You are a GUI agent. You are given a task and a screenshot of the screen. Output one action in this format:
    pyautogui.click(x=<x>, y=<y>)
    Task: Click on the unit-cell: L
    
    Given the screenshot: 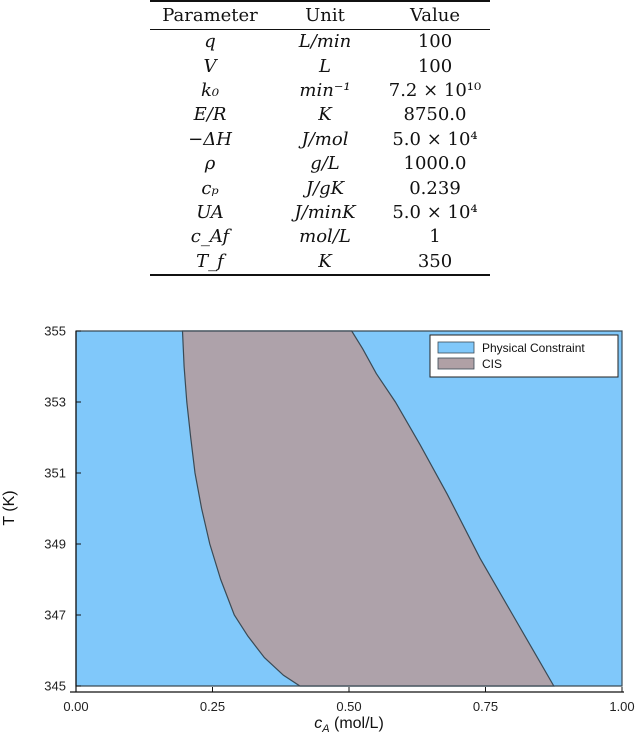 What is the action you would take?
    pyautogui.click(x=325, y=66)
    